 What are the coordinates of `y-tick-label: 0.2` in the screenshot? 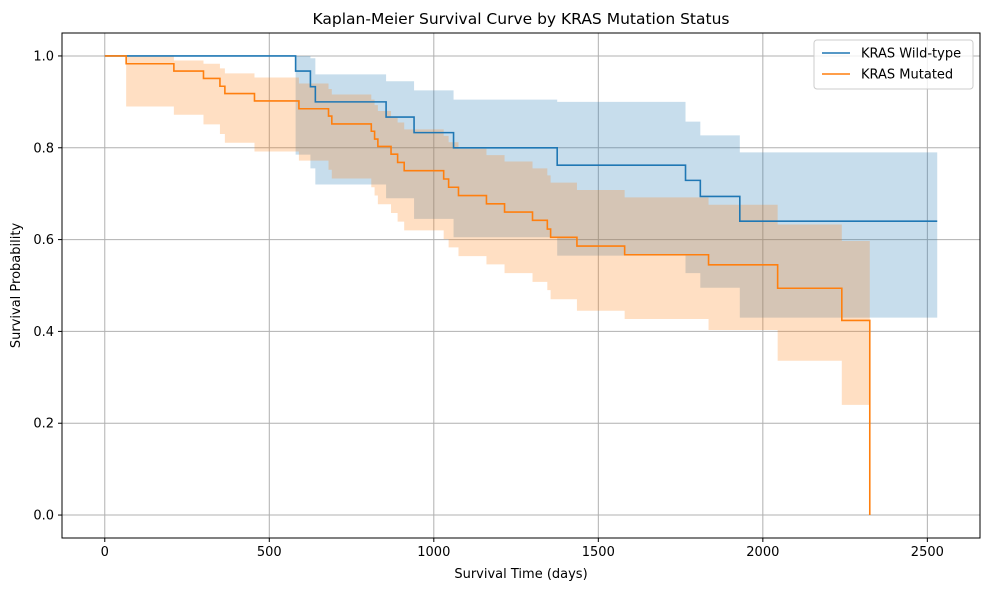 It's located at (43, 424).